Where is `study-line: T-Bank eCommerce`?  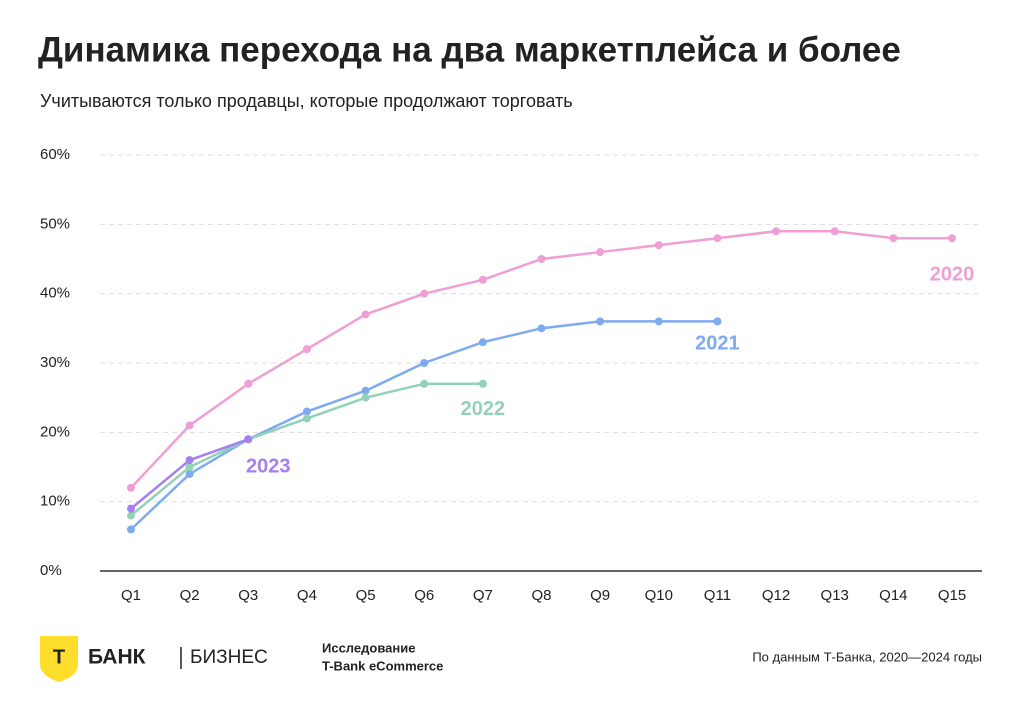 study-line: T-Bank eCommerce is located at coordinates (382, 665).